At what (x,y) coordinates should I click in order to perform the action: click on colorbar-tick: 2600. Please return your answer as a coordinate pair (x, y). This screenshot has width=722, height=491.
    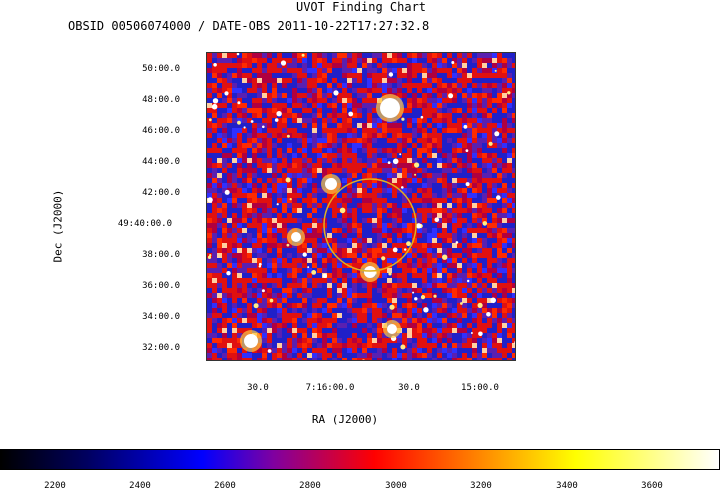
    Looking at the image, I should click on (225, 486).